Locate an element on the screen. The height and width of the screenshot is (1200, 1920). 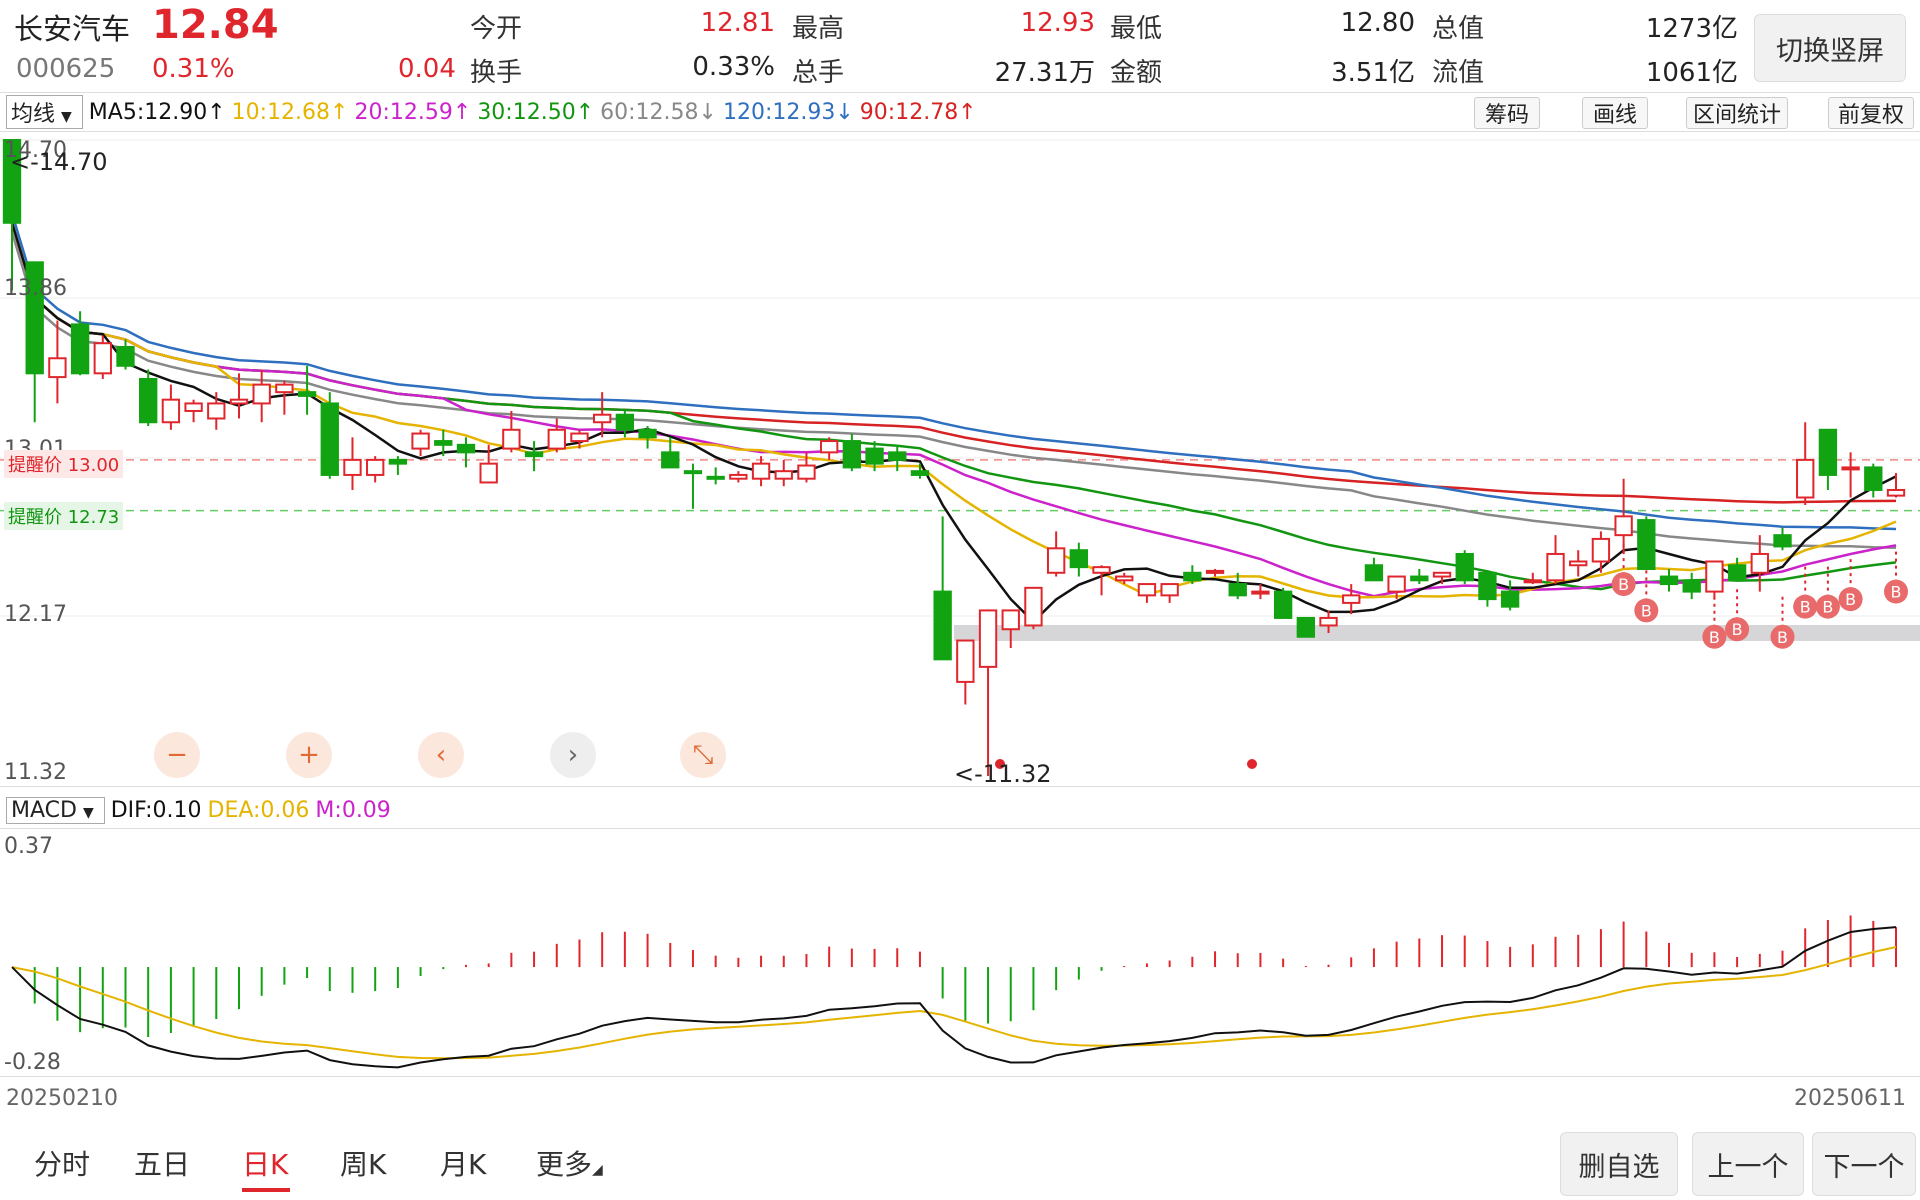
mktcap-label: 总值 is located at coordinates (1458, 29).